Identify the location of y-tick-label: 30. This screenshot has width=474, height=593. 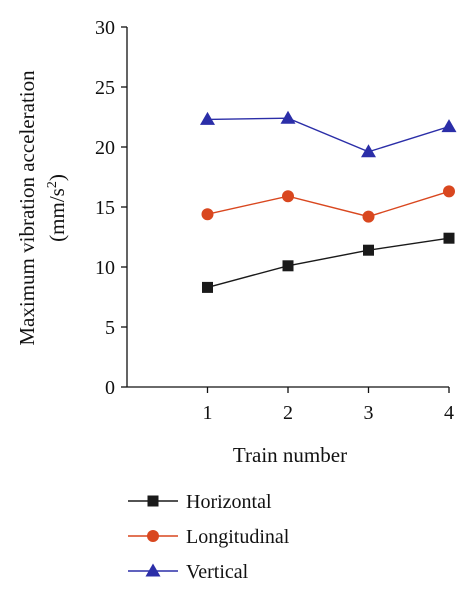
(105, 28).